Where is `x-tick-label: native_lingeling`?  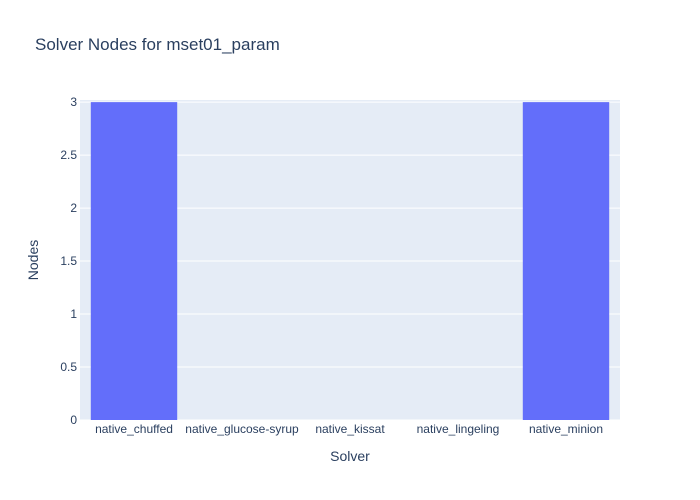
x-tick-label: native_lingeling is located at coordinates (458, 429).